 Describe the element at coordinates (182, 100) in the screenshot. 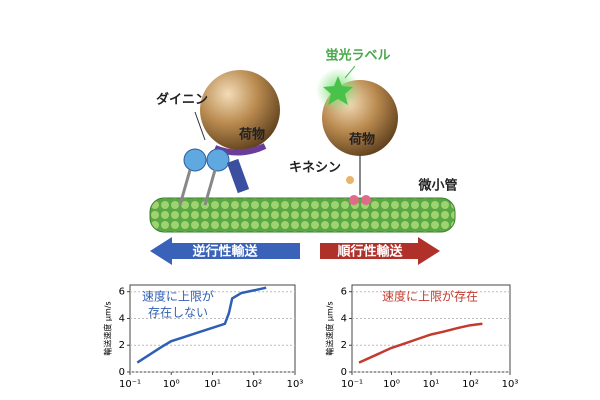

I see `dynein-label: ダイニン` at that location.